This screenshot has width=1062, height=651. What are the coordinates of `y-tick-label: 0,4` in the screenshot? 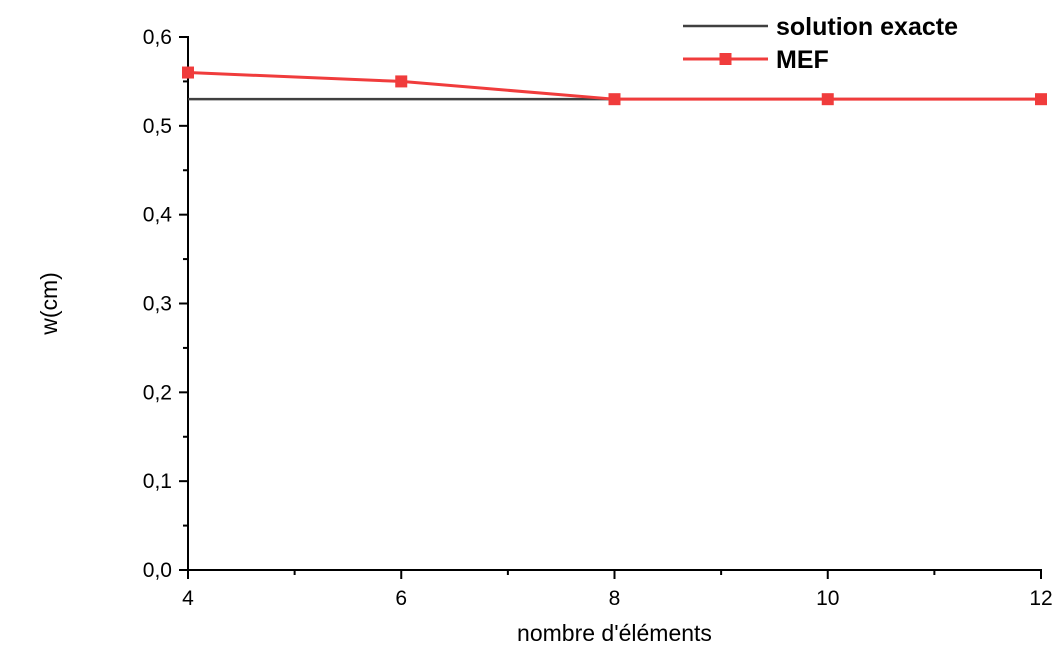 It's located at (158, 215).